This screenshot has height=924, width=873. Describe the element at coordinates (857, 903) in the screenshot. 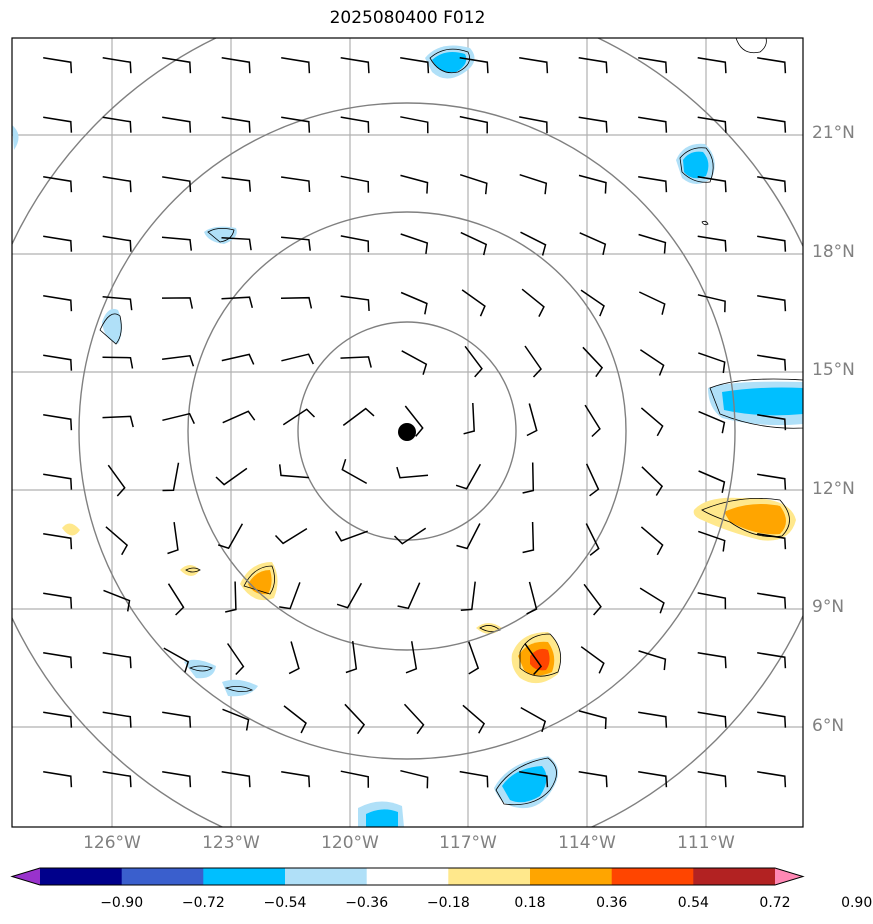

I see `colorbar-tick-label: 0.90` at that location.